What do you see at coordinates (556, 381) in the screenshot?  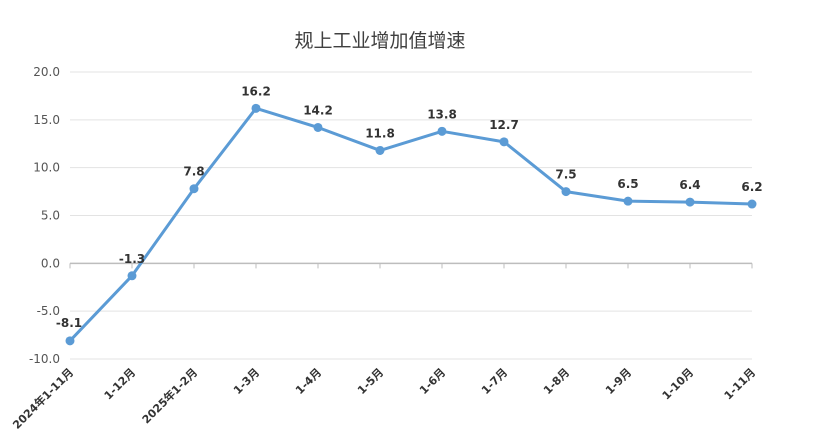 I see `x-tick-label: 1-8月` at bounding box center [556, 381].